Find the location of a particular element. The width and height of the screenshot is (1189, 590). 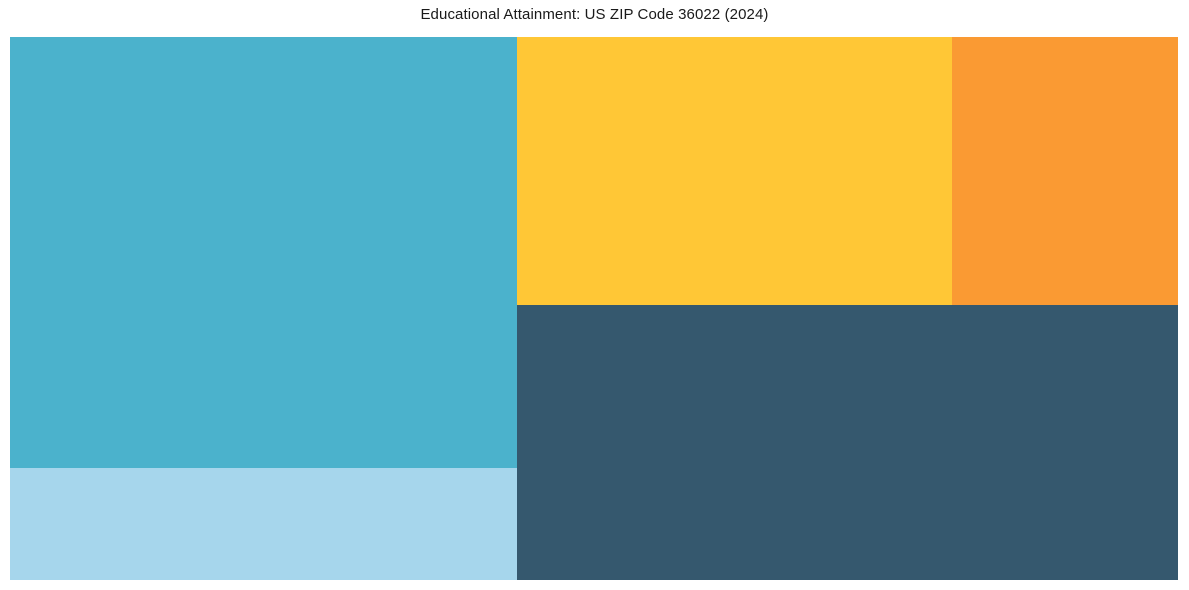

treemap-tile-label: Associate's degree is located at coordinates (1008, 48).